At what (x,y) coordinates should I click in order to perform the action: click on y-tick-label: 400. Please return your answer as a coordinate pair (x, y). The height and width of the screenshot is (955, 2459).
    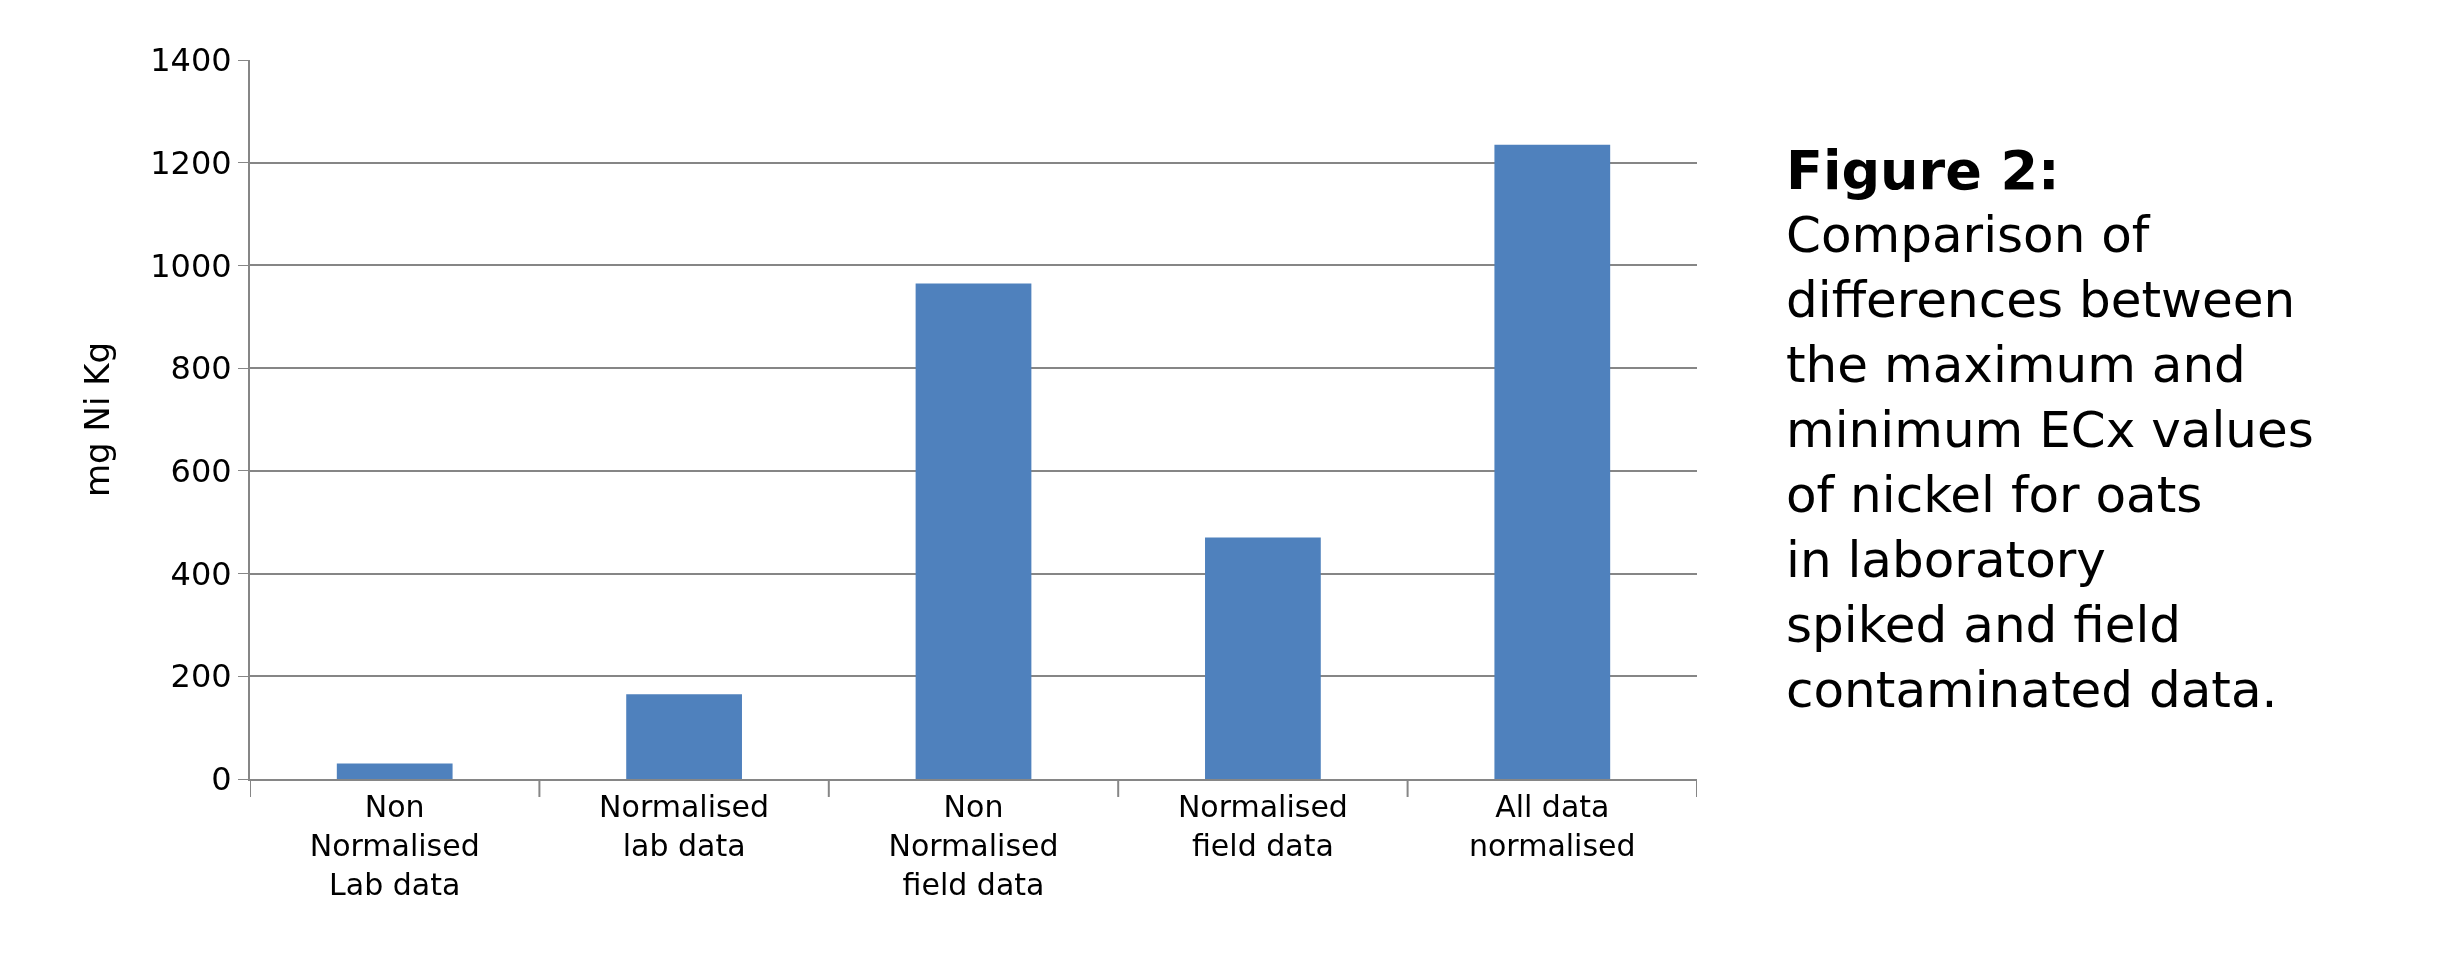
    Looking at the image, I should click on (201, 573).